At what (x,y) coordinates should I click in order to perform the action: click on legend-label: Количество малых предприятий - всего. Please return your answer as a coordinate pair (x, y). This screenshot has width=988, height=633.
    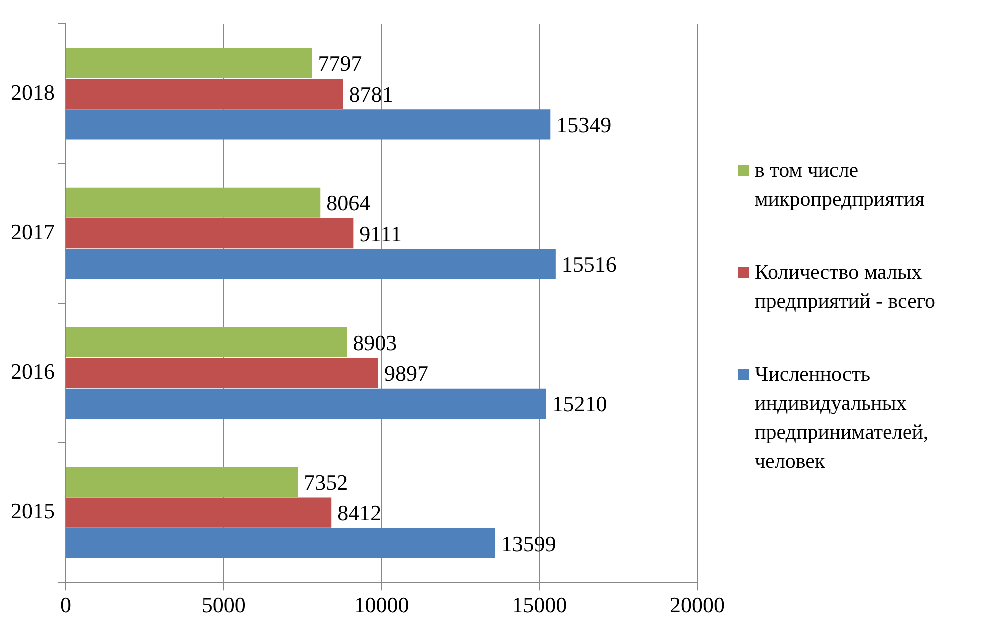
    Looking at the image, I should click on (846, 286).